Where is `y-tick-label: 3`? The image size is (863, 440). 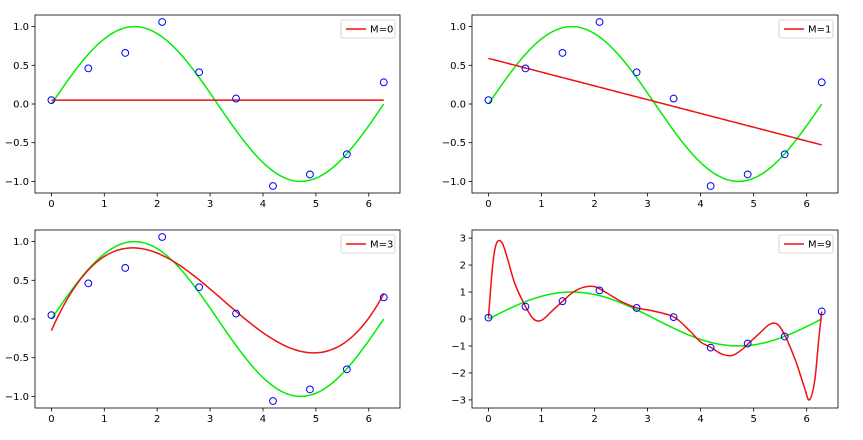
y-tick-label: 3 is located at coordinates (463, 239).